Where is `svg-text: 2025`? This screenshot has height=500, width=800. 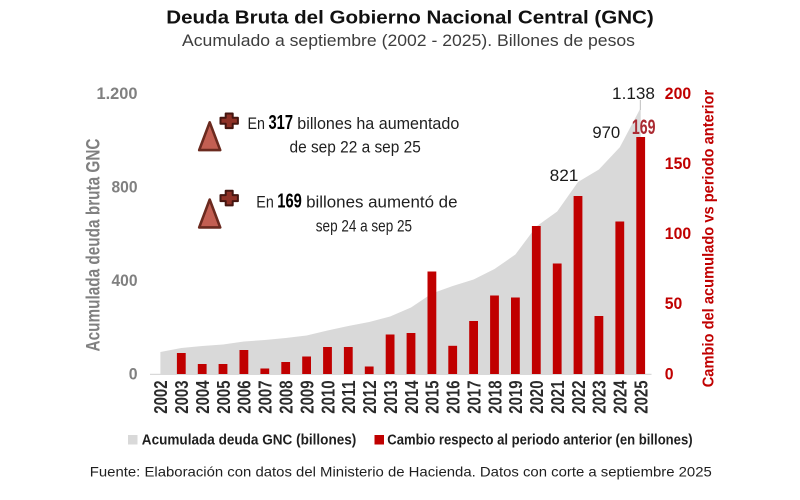
svg-text: 2025 is located at coordinates (642, 397).